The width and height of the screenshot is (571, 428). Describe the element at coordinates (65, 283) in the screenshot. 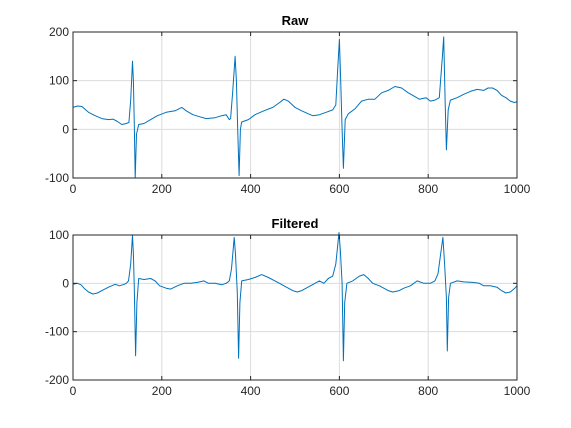

I see `filtered-ytick-label: 0` at that location.